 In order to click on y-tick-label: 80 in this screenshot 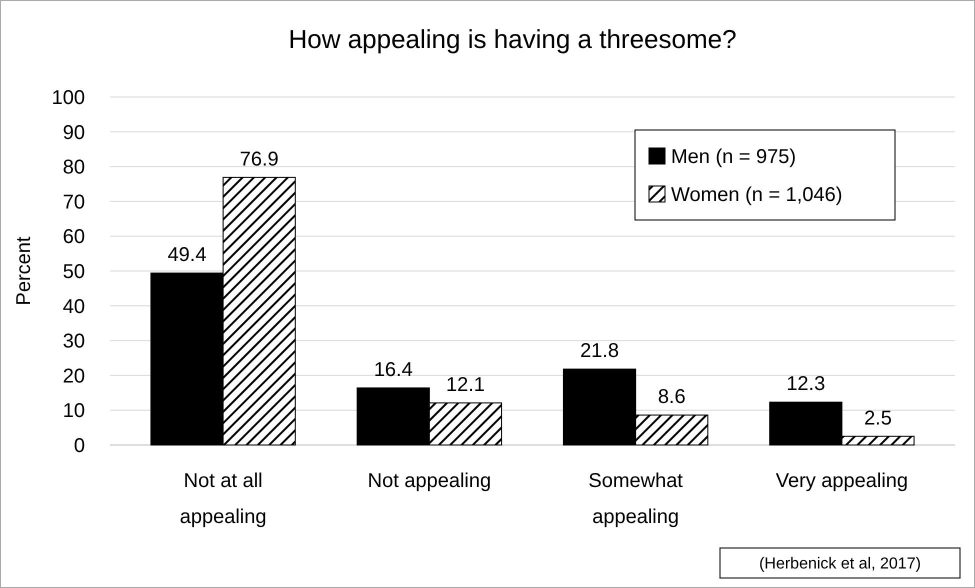, I will do `click(73, 167)`.